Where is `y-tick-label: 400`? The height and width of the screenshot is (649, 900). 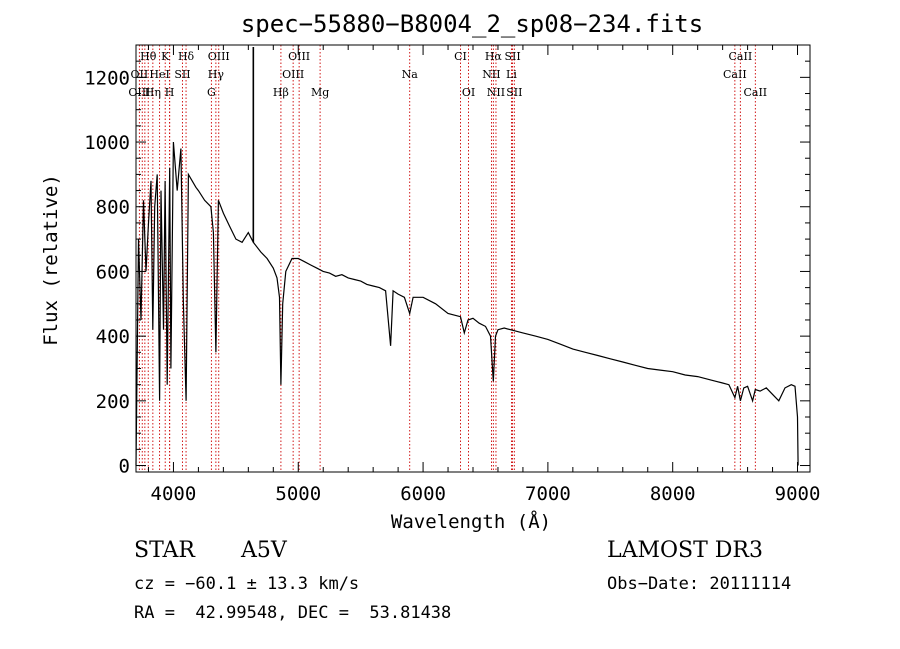
y-tick-label: 400 is located at coordinates (113, 337).